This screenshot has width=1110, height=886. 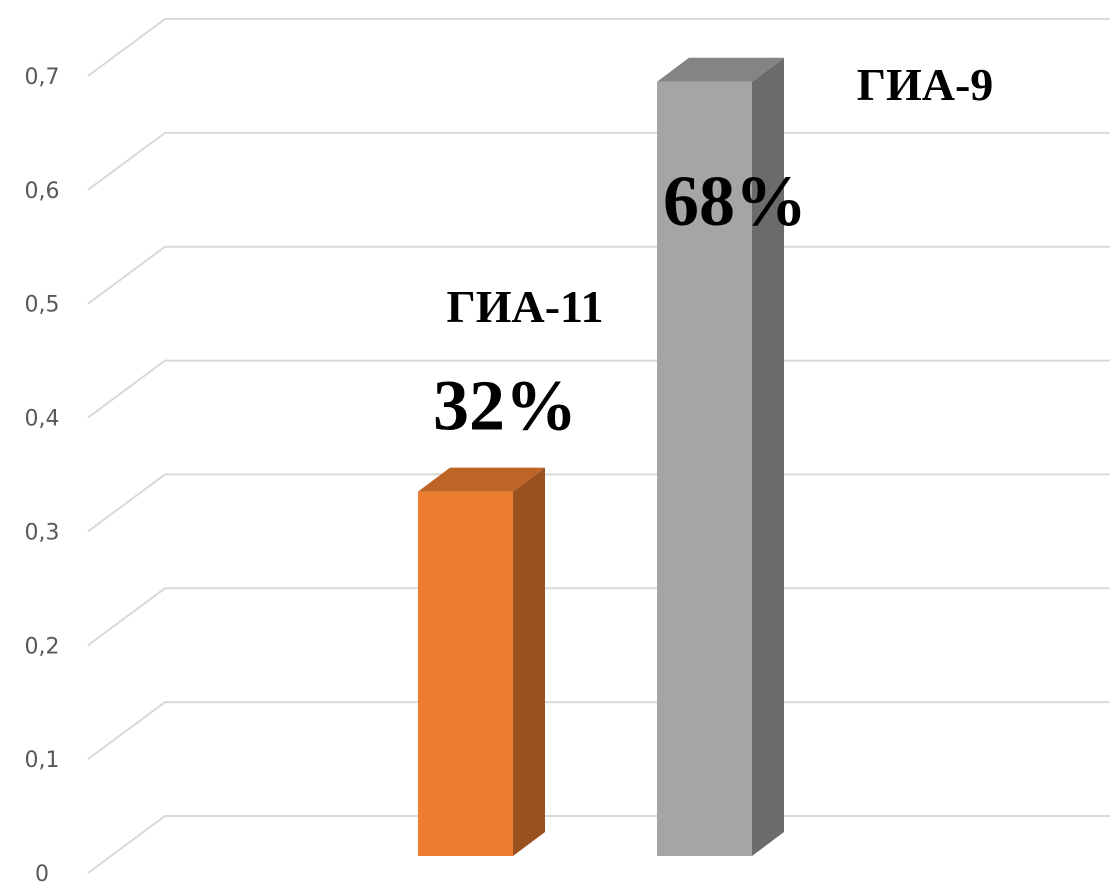 What do you see at coordinates (524, 306) in the screenshot?
I see `category-label: ГИА-11` at bounding box center [524, 306].